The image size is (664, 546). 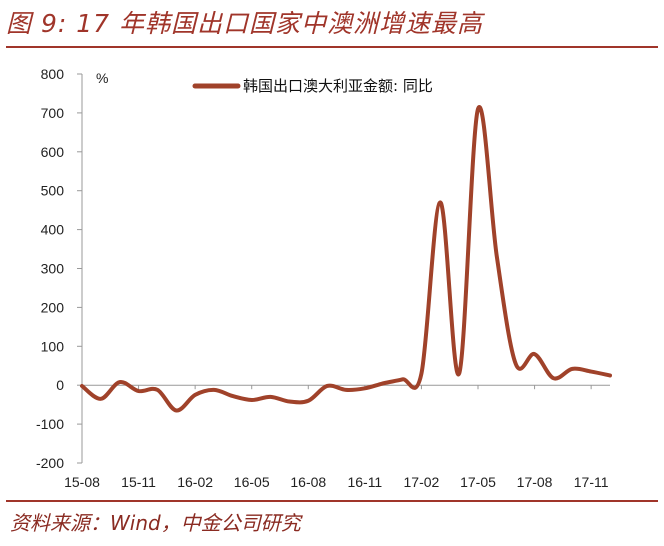 What do you see at coordinates (244, 23) in the screenshot?
I see `chart-title: 图 9: 17 年韩国出口国家中澳洲增速最高` at bounding box center [244, 23].